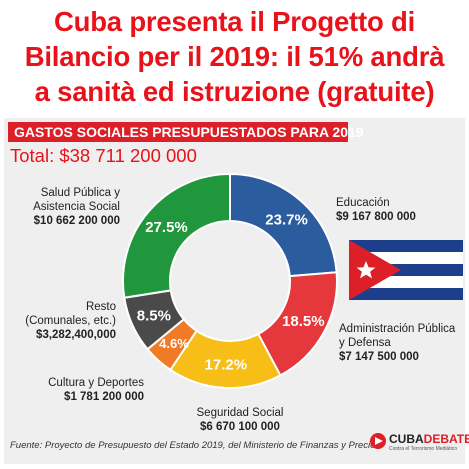  What do you see at coordinates (96, 383) in the screenshot?
I see `label-cultura-name: Cultura y Deportes` at bounding box center [96, 383].